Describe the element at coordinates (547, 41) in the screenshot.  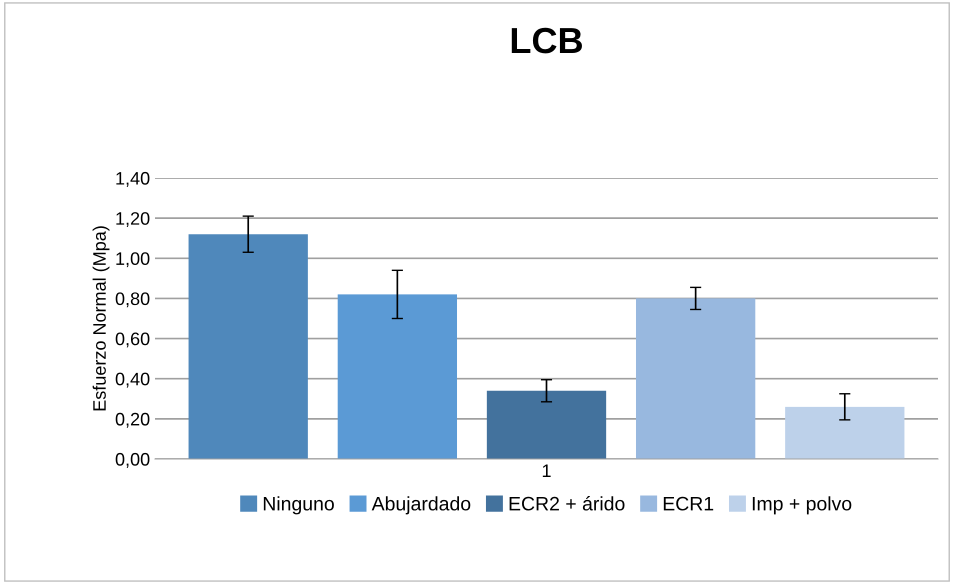
I see `chart-title: LCB` at that location.